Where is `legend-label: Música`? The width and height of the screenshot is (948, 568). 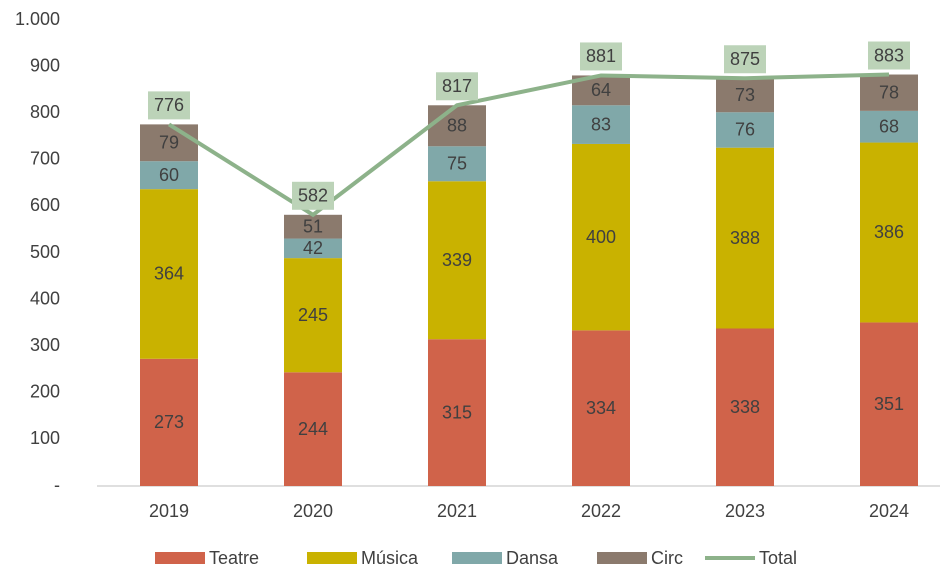 legend-label: Música is located at coordinates (390, 558).